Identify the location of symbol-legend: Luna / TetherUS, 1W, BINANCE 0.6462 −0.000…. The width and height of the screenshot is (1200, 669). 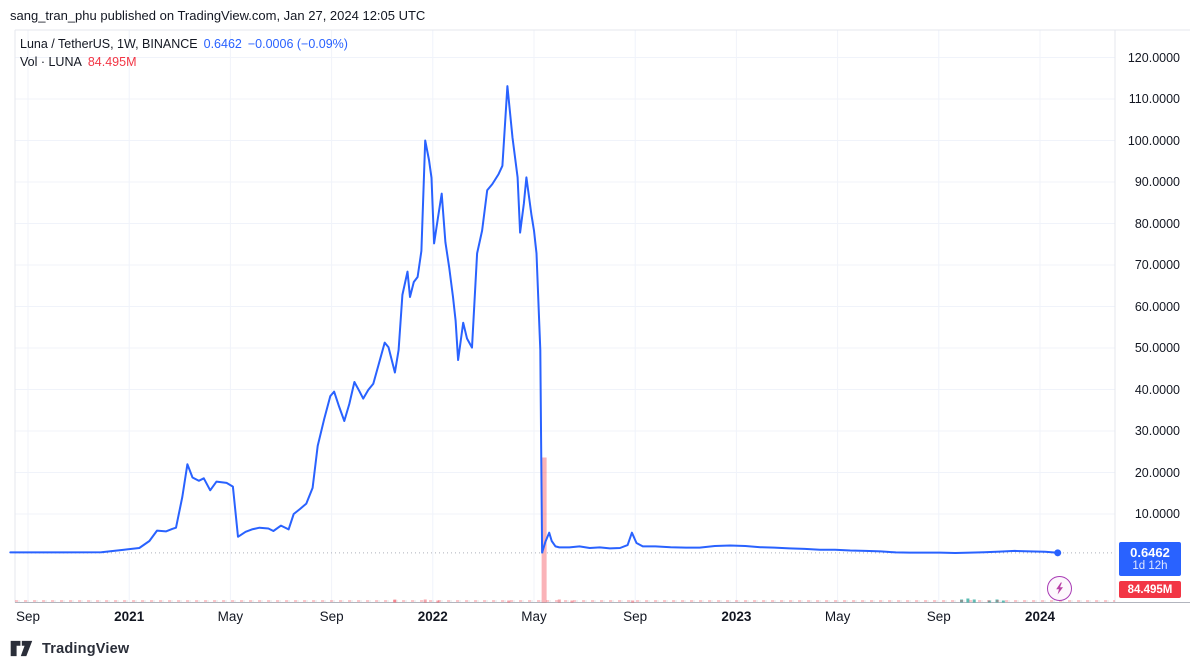
(184, 44).